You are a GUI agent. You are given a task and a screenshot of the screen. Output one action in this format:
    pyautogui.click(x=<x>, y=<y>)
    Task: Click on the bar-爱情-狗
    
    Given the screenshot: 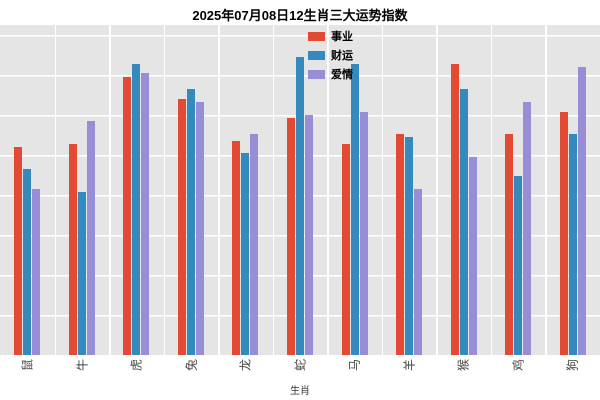 What is the action you would take?
    pyautogui.click(x=581, y=211)
    